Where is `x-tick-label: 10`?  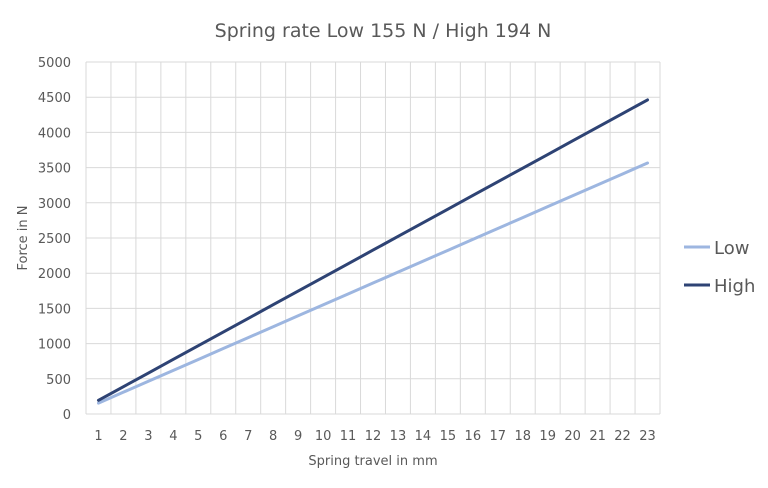 x-tick-label: 10 is located at coordinates (323, 436).